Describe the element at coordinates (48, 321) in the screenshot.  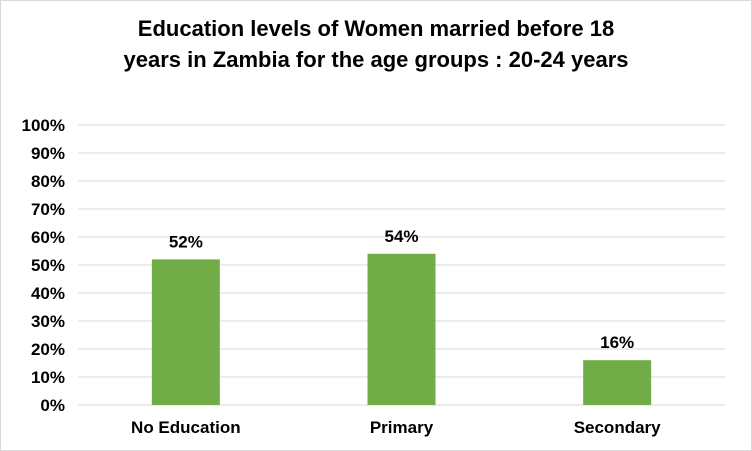
I see `y-tick-label: 30%` at that location.